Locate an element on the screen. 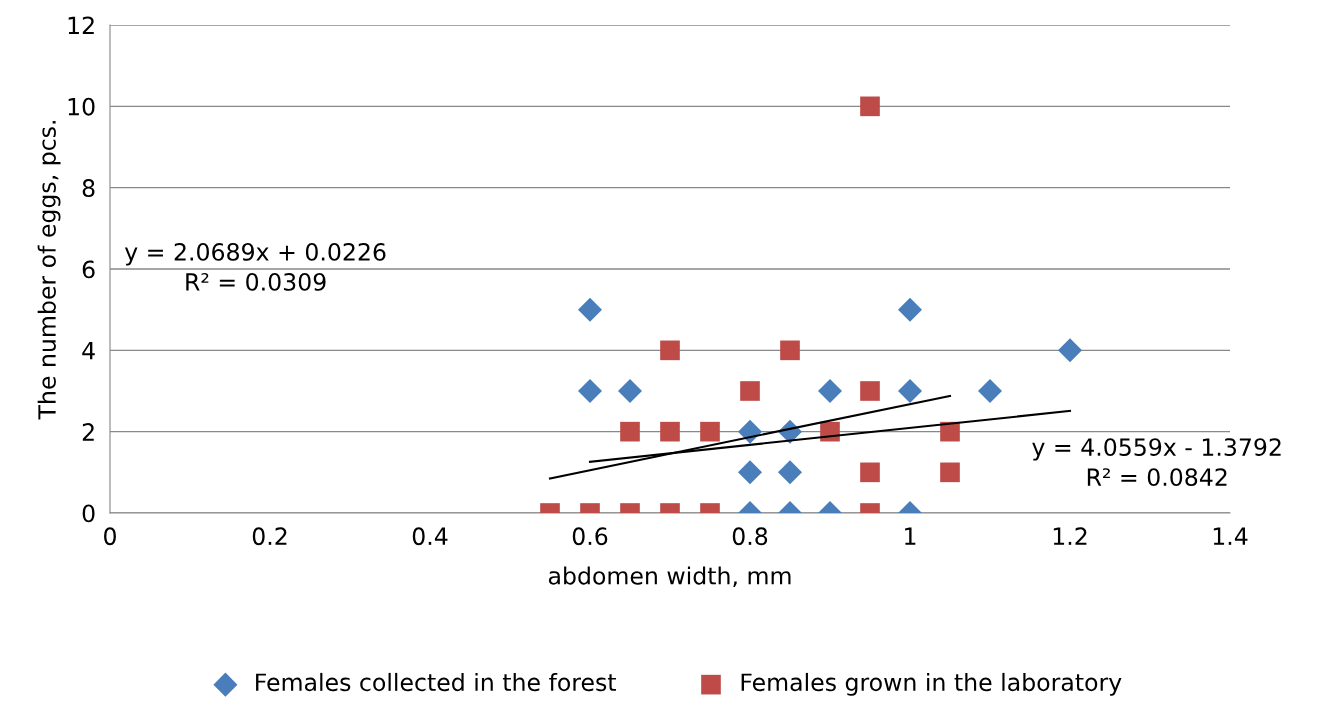 The height and width of the screenshot is (717, 1324). y-tick-label: 4 is located at coordinates (88, 351).